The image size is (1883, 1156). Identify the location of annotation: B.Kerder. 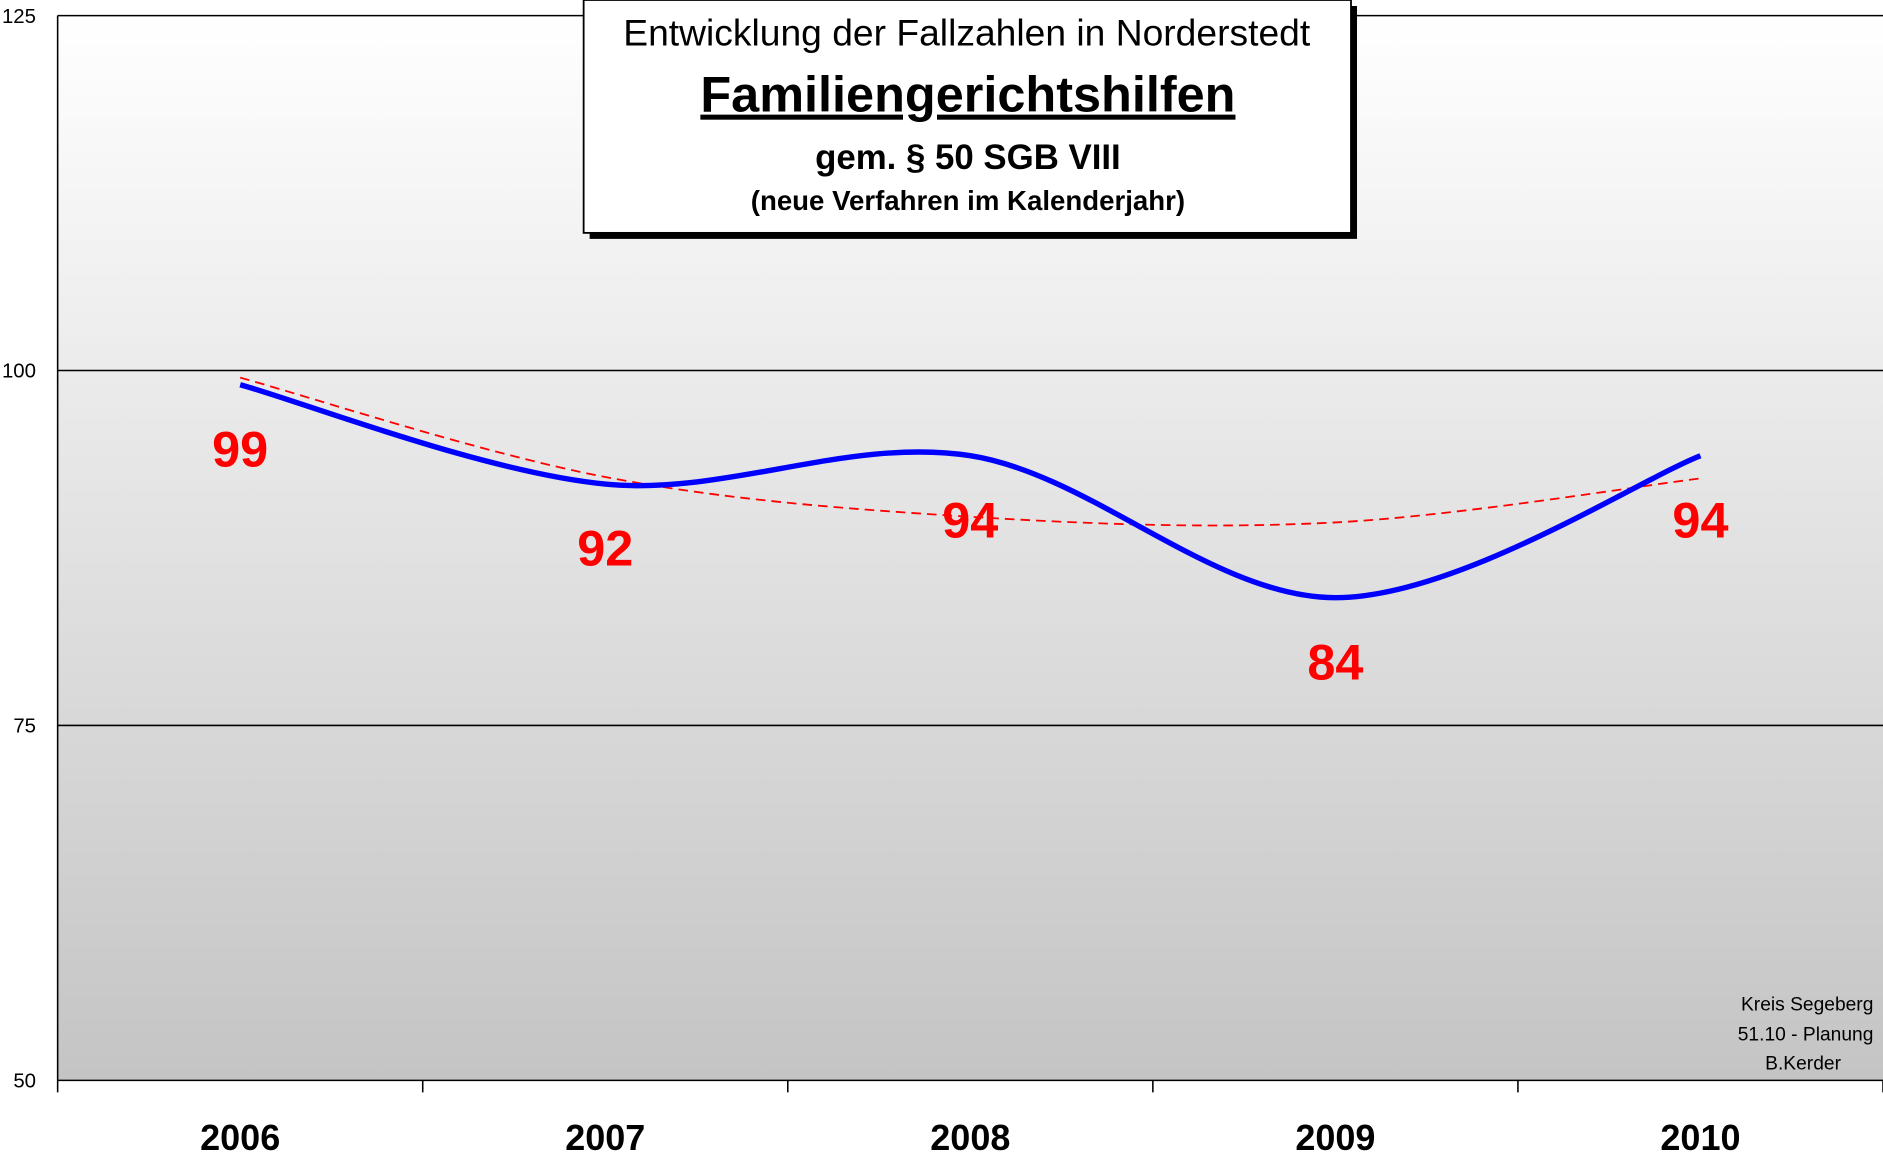
(1803, 1064).